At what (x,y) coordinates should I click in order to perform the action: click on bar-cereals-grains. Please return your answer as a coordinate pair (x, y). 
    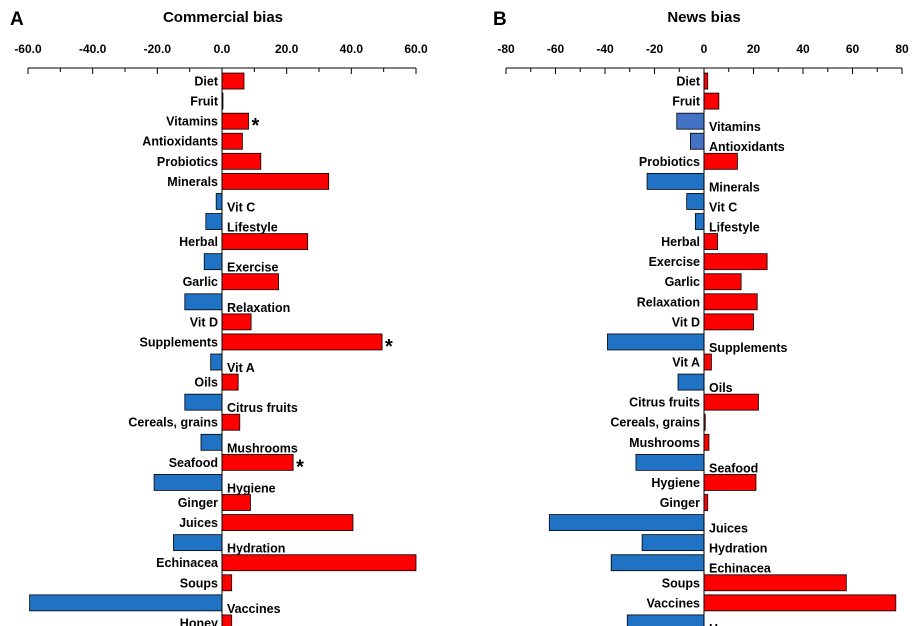
    Looking at the image, I should click on (231, 422).